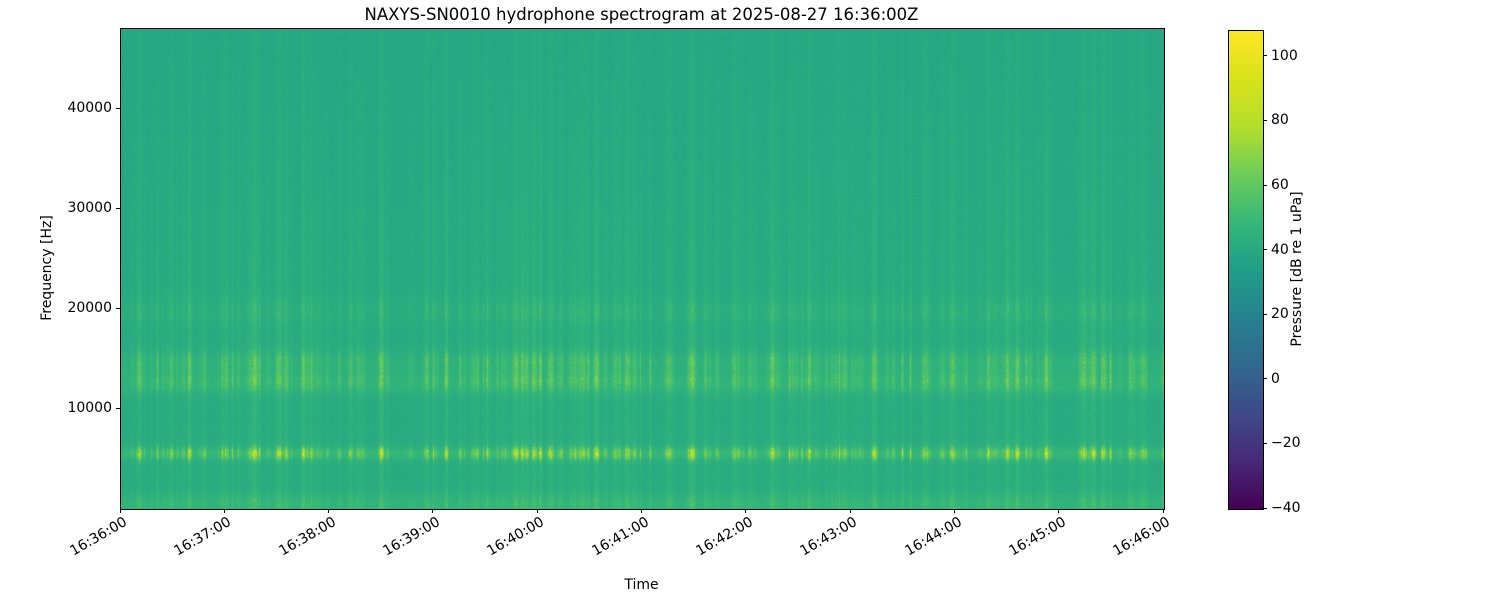 The height and width of the screenshot is (600, 1500). I want to click on colorbar-tick-label: 0, so click(1275, 378).